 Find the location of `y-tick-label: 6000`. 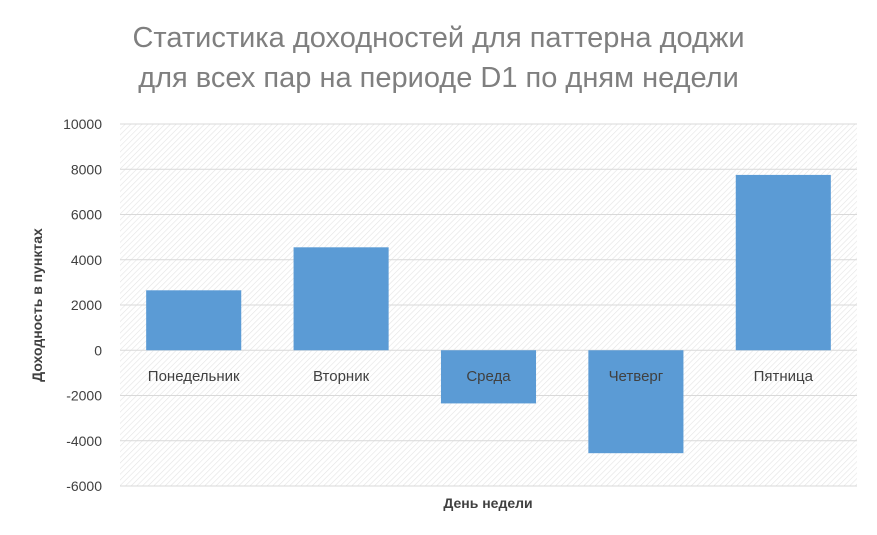

y-tick-label: 6000 is located at coordinates (86, 215).